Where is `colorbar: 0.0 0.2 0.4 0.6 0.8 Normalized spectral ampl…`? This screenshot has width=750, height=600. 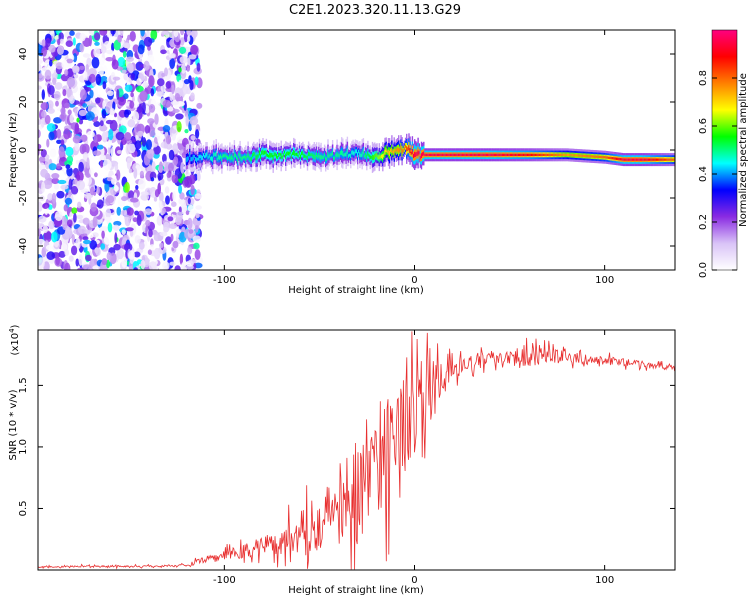 colorbar: 0.0 0.2 0.4 0.6 0.8 Normalized spectral ampl… is located at coordinates (723, 153).